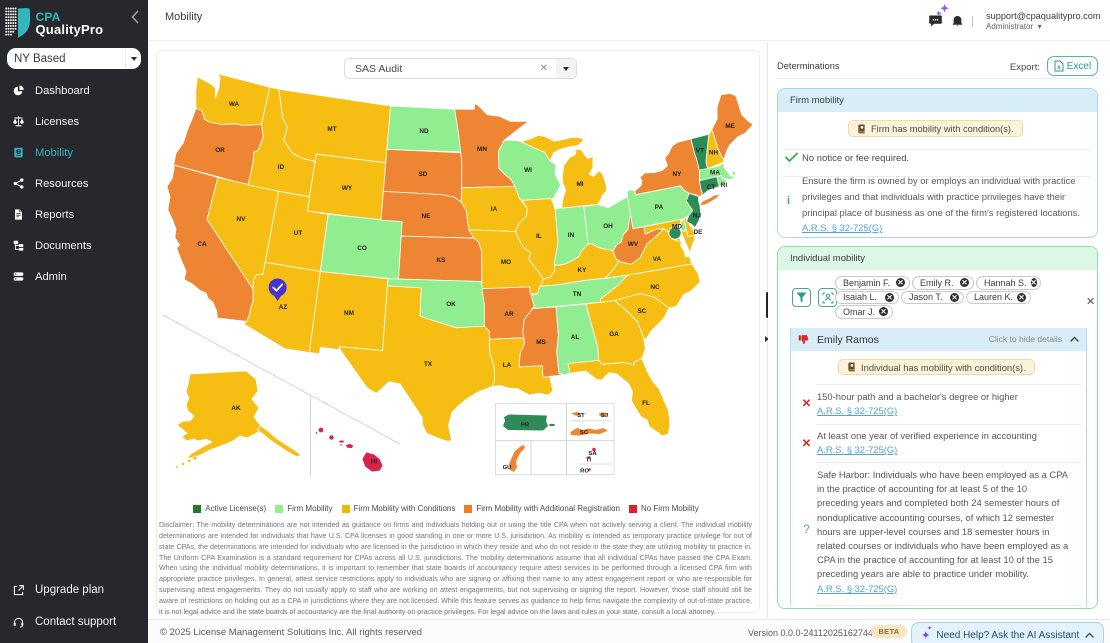 This screenshot has width=1110, height=643. Describe the element at coordinates (507, 365) in the screenshot. I see `svg-text: LA` at that location.